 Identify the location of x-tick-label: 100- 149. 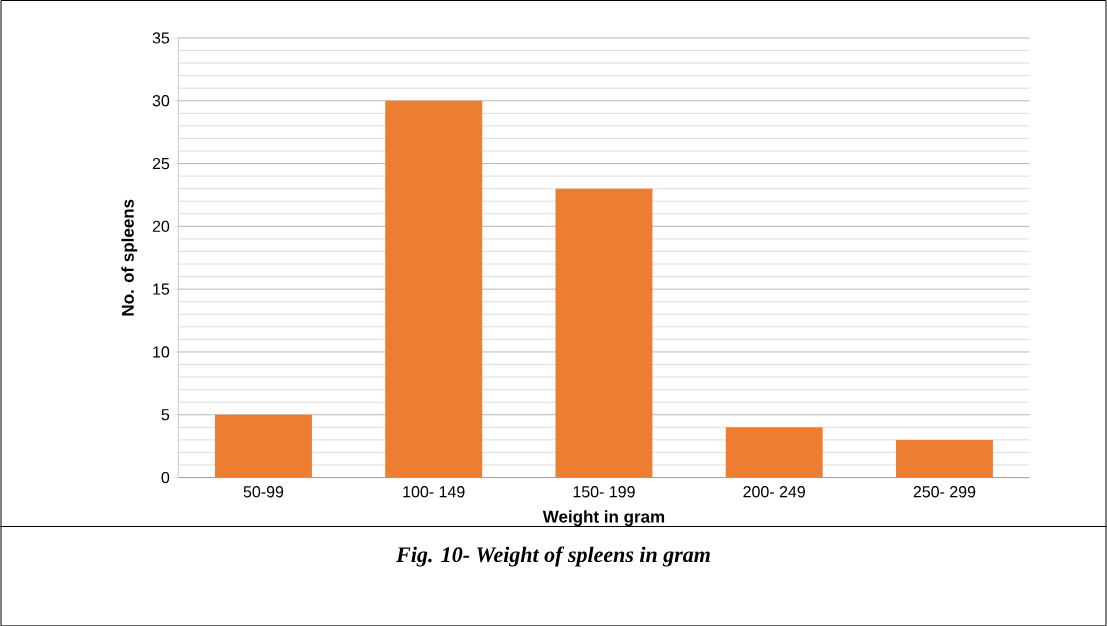
(434, 491).